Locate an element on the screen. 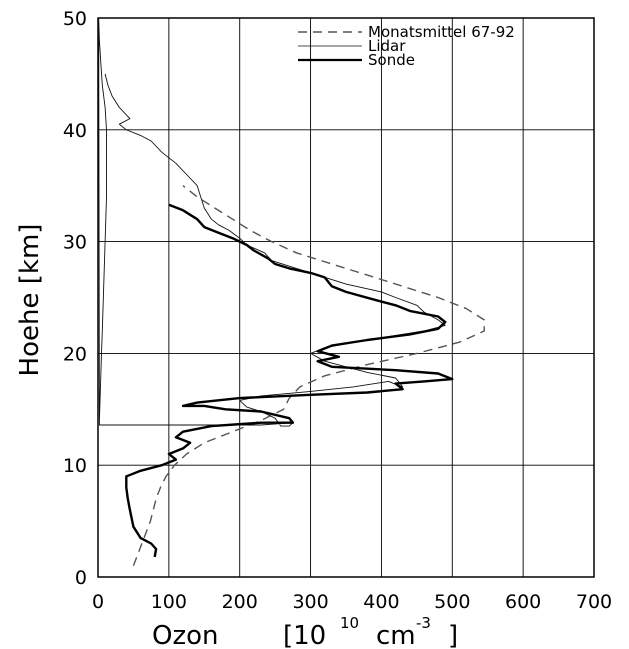 The image size is (629, 649). y-axis-title: Hoehe [km] is located at coordinates (30, 300).